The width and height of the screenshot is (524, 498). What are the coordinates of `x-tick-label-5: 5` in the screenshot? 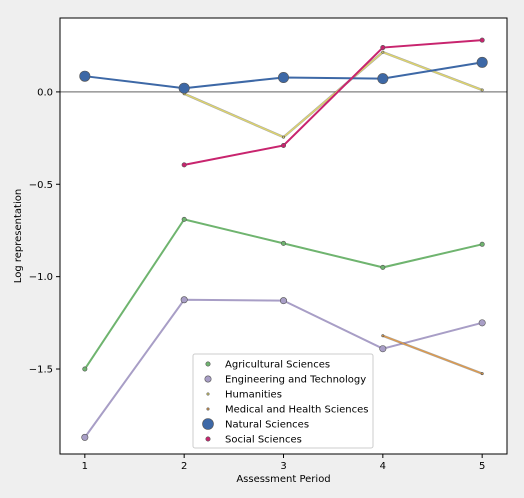 It's located at (482, 466).